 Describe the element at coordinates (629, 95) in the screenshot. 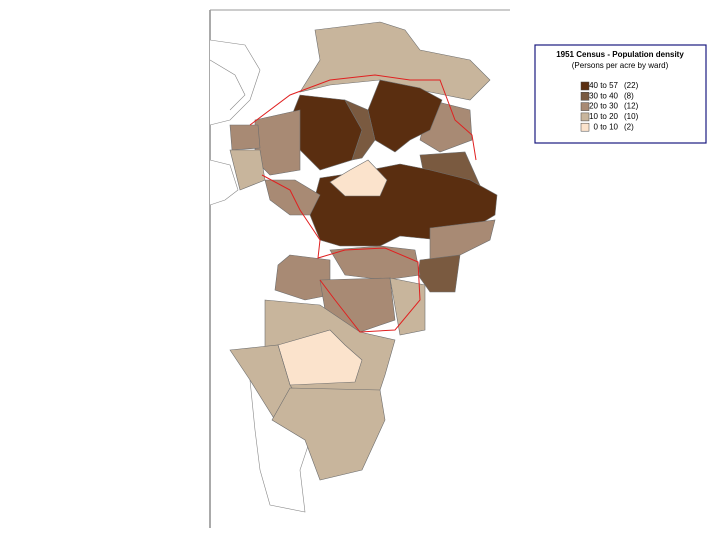

I see `legend-count: (8)` at that location.